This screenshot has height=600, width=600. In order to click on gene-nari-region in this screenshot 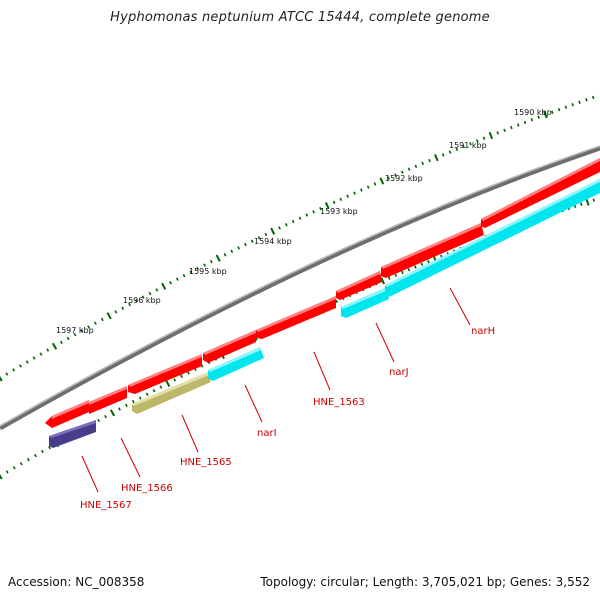, I will do `click(229, 346)`.